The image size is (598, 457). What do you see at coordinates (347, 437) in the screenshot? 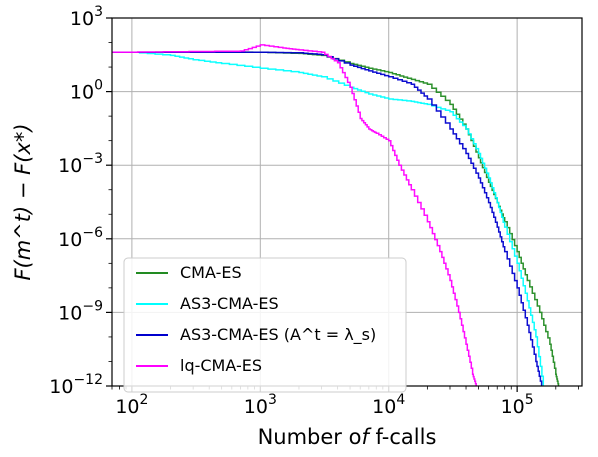
I see `x-axis-title: Number of f-calls` at bounding box center [347, 437].